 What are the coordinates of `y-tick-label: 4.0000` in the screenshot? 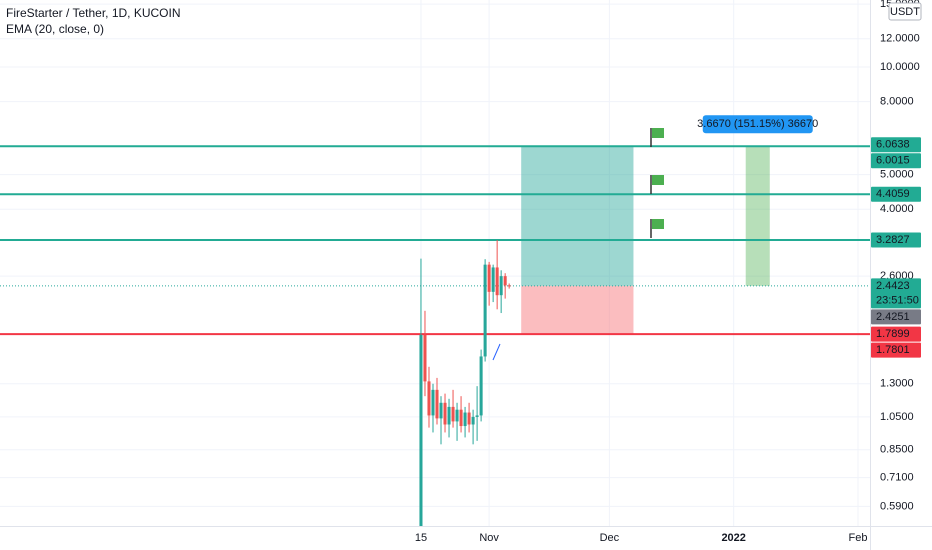 It's located at (897, 209).